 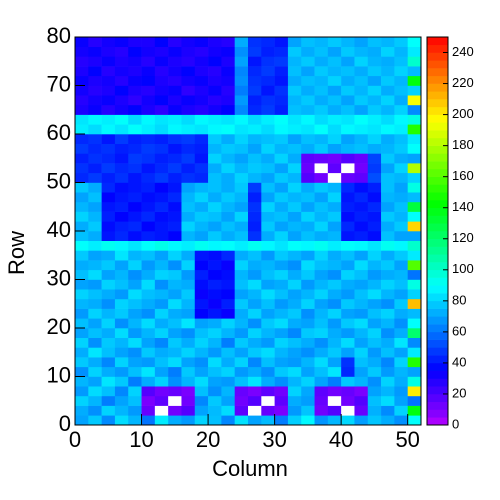 What do you see at coordinates (459, 392) in the screenshot?
I see `z-tick-label: 20` at bounding box center [459, 392].